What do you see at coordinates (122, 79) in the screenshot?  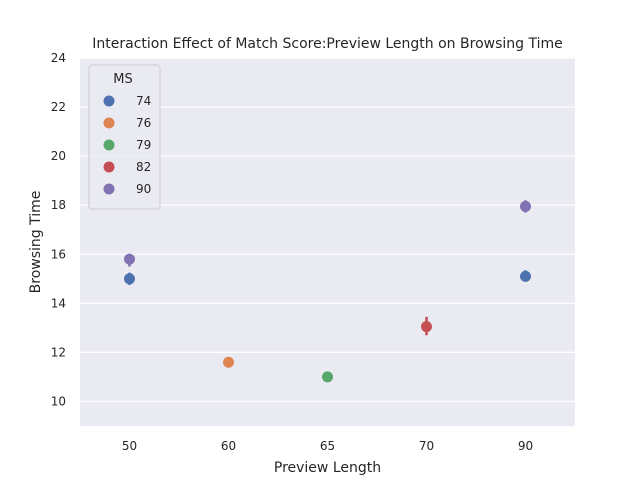 I see `legend-title: MS` at bounding box center [122, 79].